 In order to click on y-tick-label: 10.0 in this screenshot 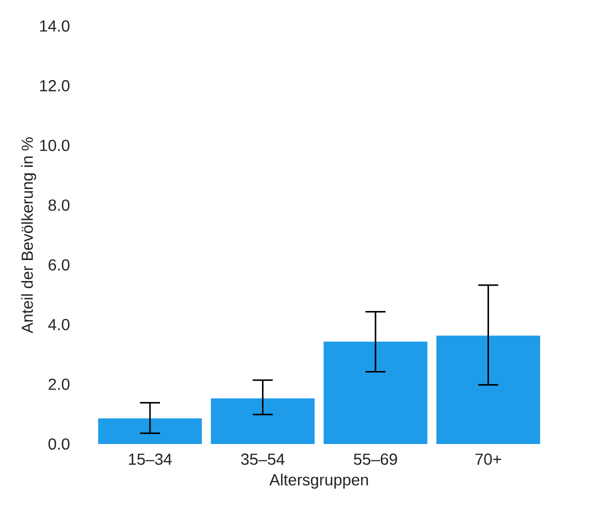, I will do `click(55, 146)`.